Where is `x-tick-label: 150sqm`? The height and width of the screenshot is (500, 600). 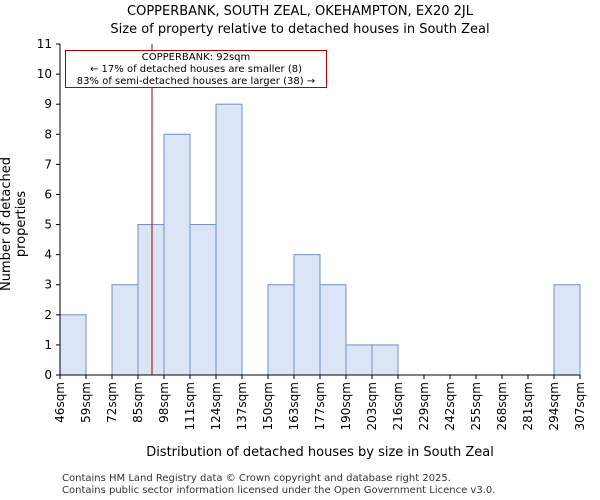
x-tick-label: 150sqm is located at coordinates (268, 406).